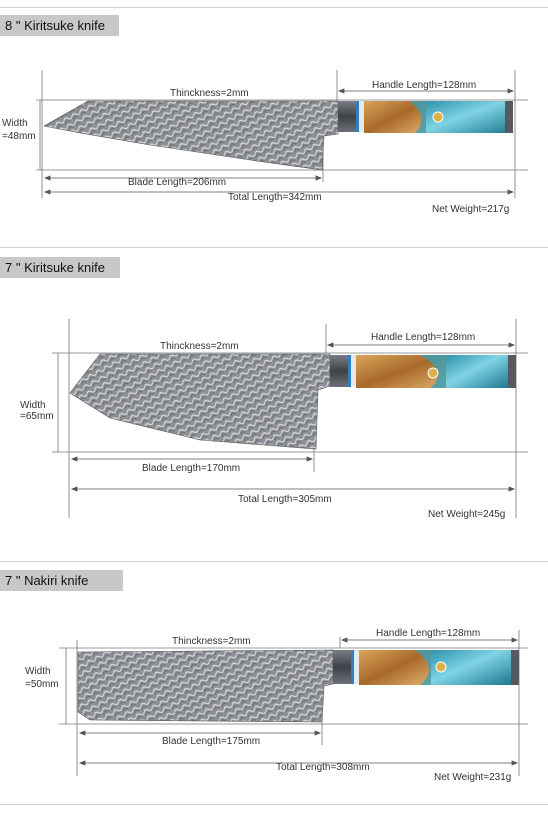 Image resolution: width=548 pixels, height=813 pixels. What do you see at coordinates (274, 804) in the screenshot?
I see `bottom-divider` at bounding box center [274, 804].